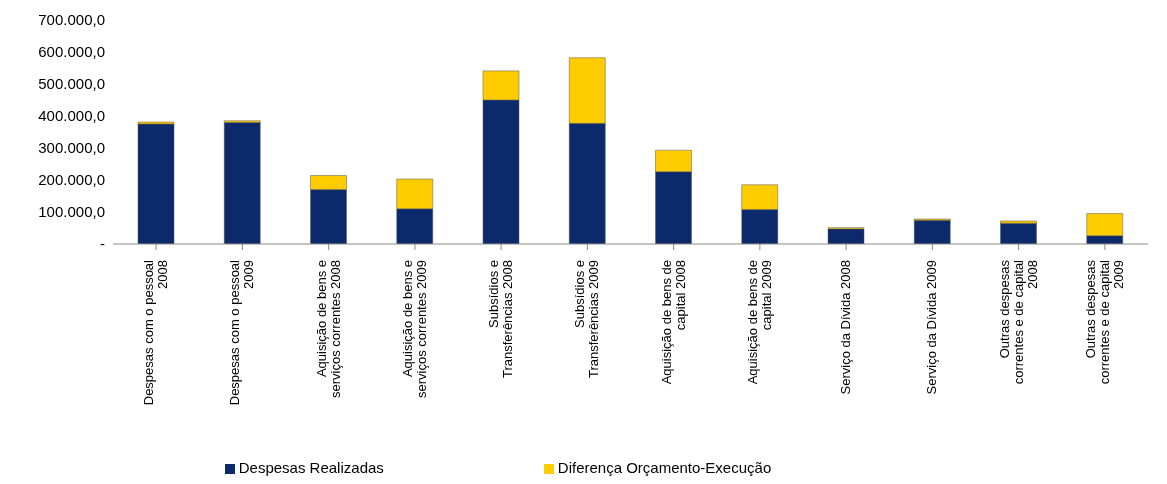 This screenshot has height=484, width=1167. What do you see at coordinates (71, 212) in the screenshot?
I see `y-tick-label: 100.000,0` at bounding box center [71, 212].